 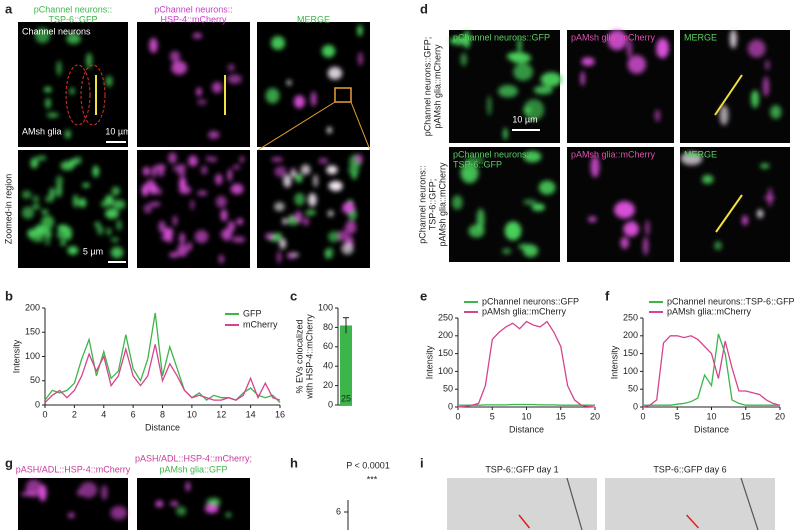 What do you see at coordinates (162, 414) in the screenshot?
I see `x-tick-label: 8` at bounding box center [162, 414].